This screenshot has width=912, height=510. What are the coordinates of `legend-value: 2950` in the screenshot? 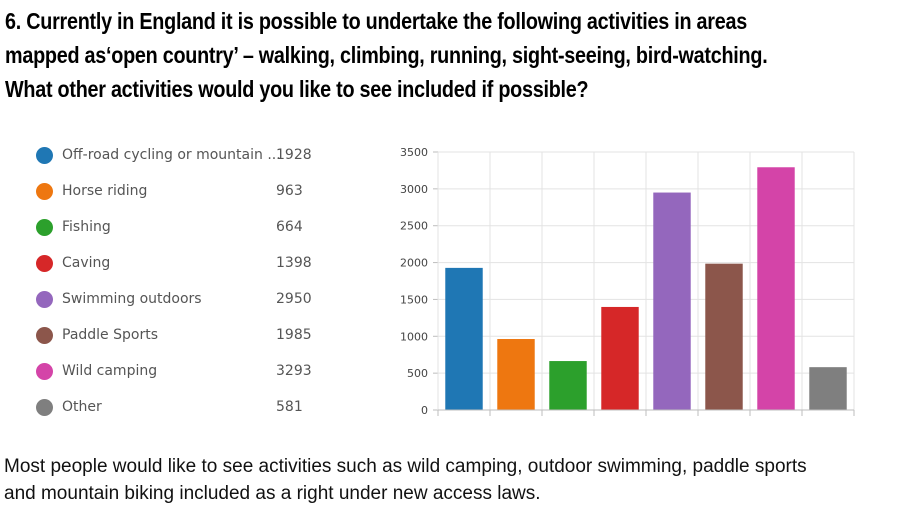 It's located at (294, 299).